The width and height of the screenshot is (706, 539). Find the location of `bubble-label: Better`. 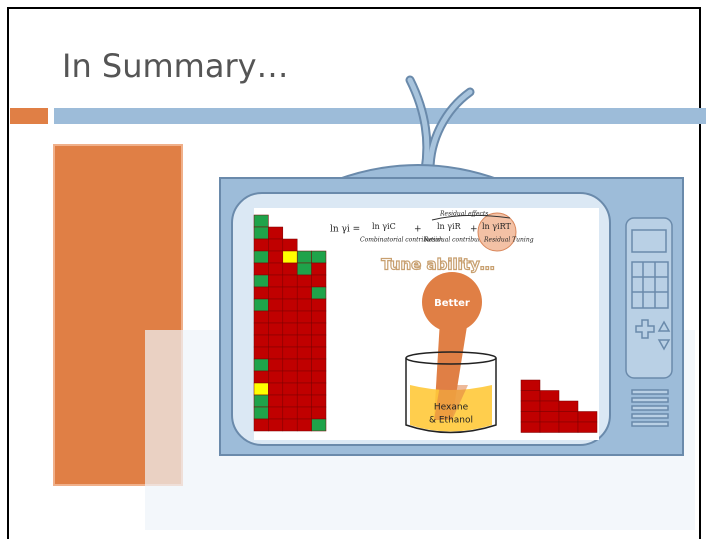

bubble-label: Better is located at coordinates (452, 303).